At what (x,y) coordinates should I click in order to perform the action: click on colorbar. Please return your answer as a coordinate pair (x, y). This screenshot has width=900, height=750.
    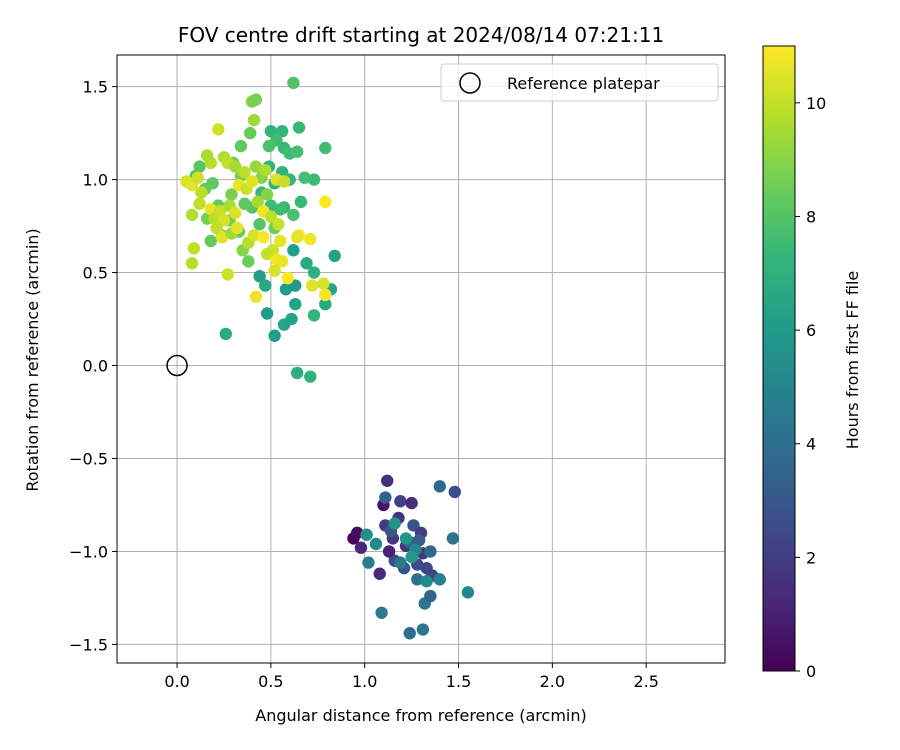
    Looking at the image, I should click on (779, 358).